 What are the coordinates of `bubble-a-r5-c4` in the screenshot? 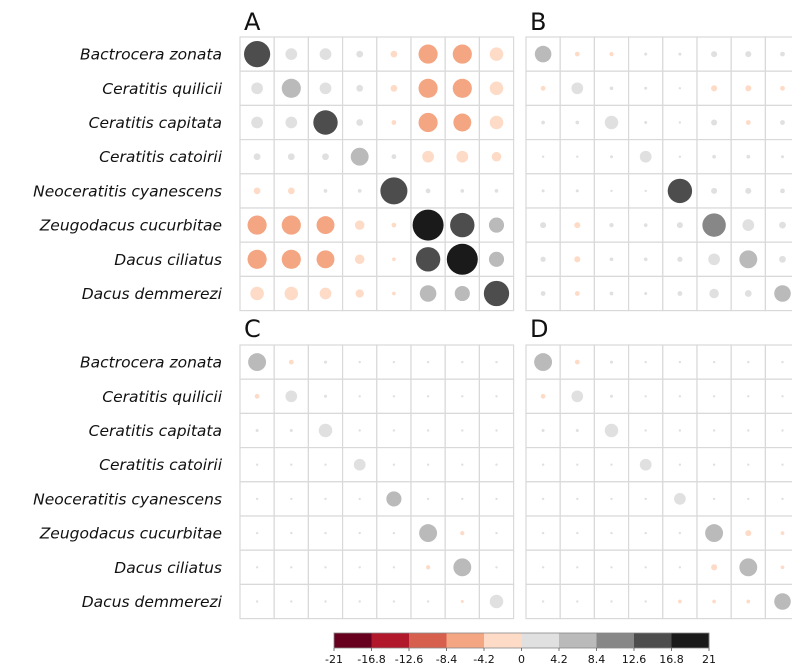 It's located at (394, 225).